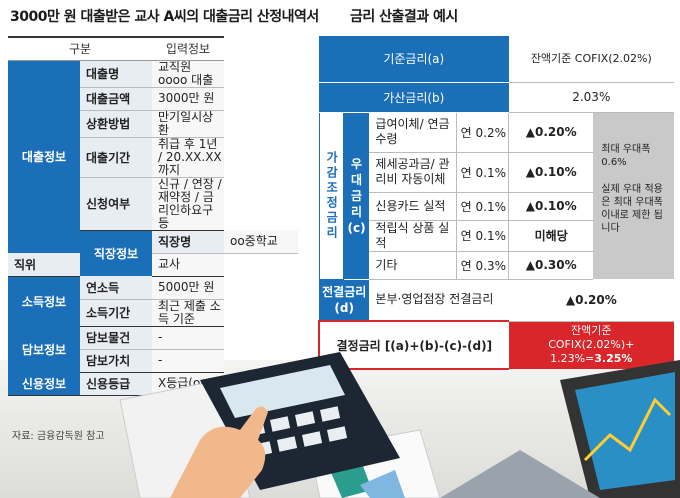 This screenshot has width=680, height=498. What do you see at coordinates (116, 313) in the screenshot?
I see `row-label: 소득기간` at bounding box center [116, 313].